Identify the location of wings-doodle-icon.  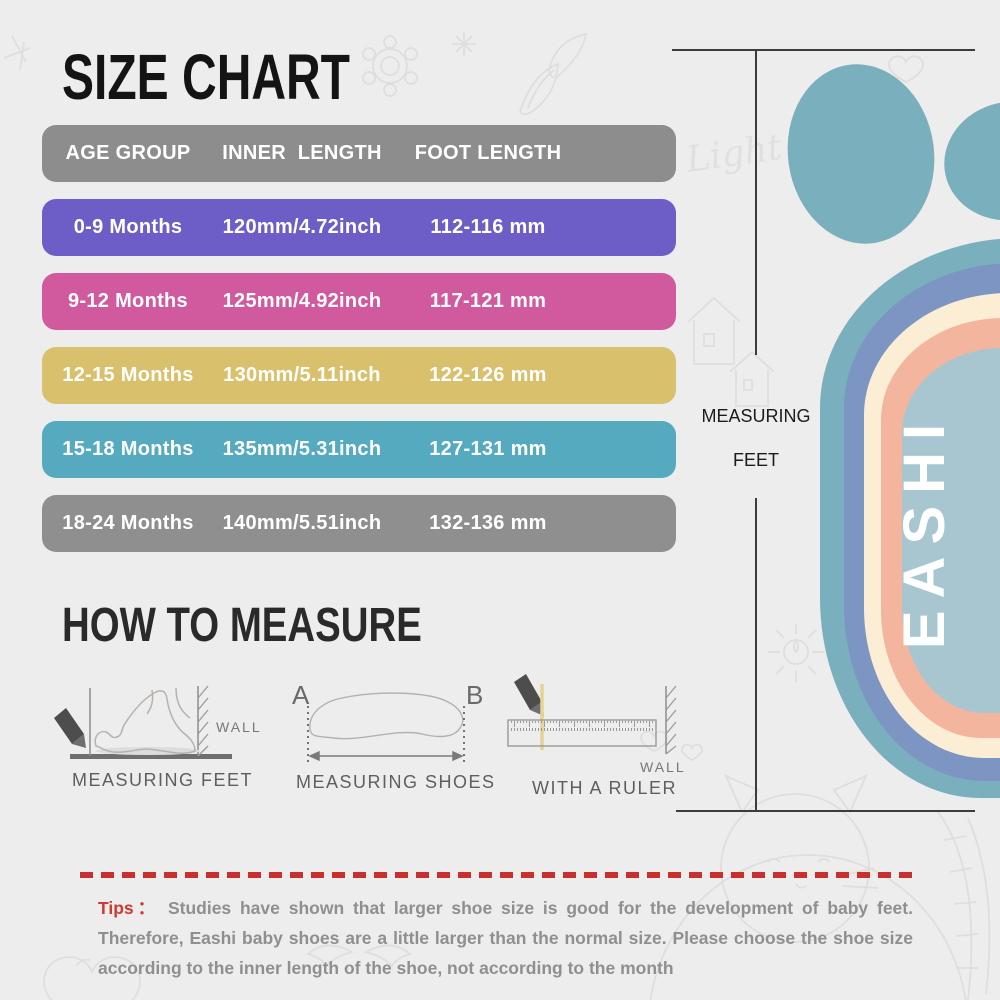
(359, 956).